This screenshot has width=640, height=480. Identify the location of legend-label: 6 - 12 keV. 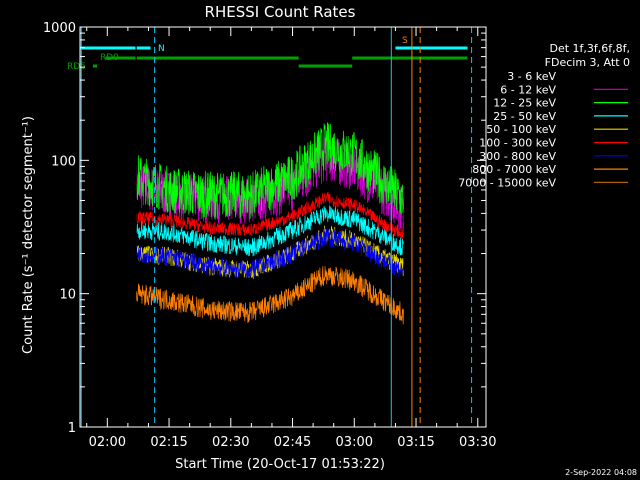
(528, 89).